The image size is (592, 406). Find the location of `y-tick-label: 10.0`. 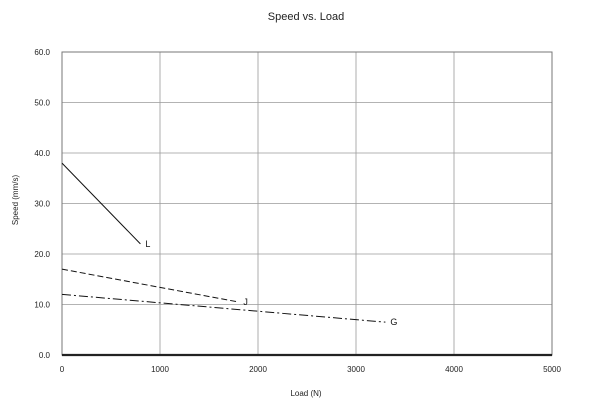

y-tick-label: 10.0 is located at coordinates (42, 305).